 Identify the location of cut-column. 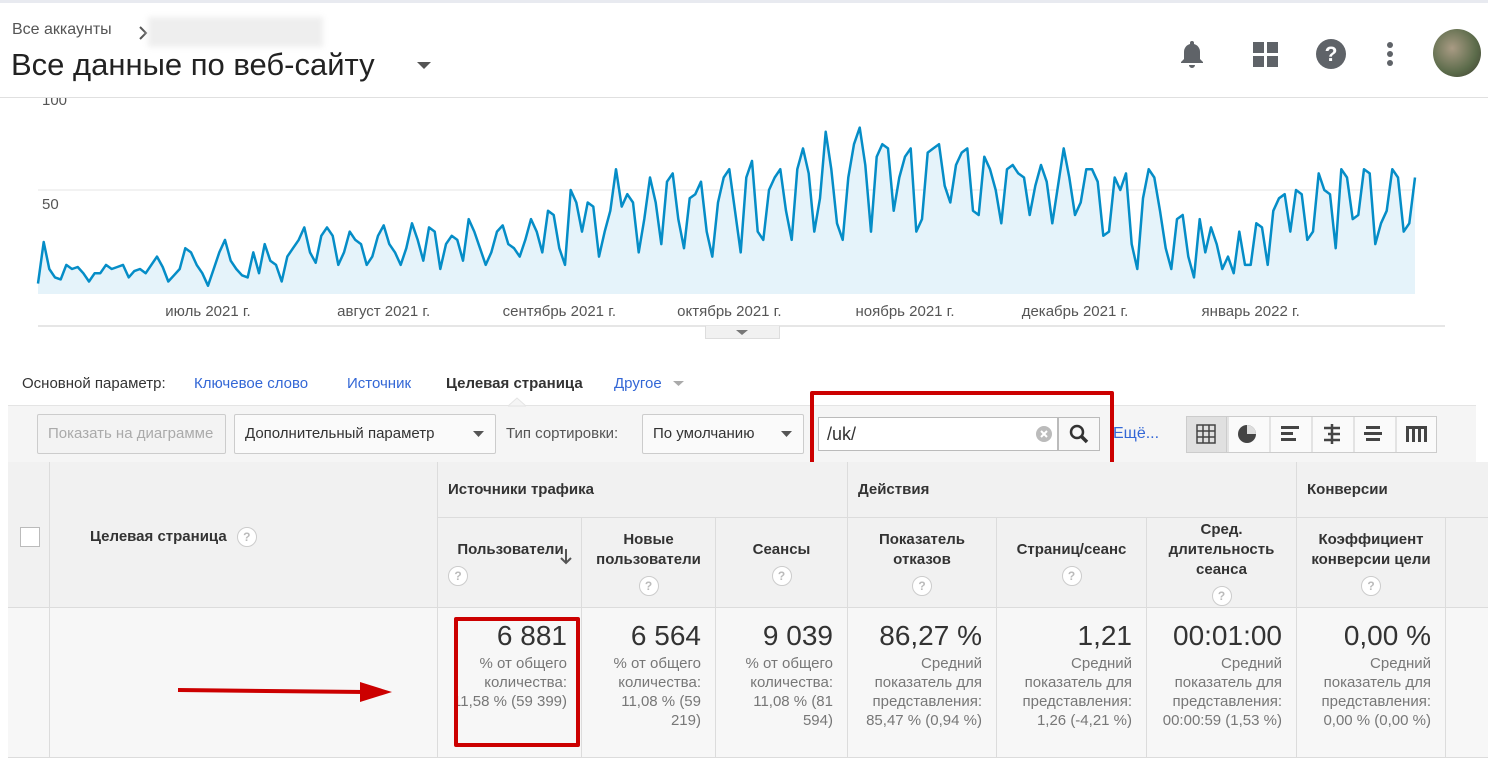
(1467, 683).